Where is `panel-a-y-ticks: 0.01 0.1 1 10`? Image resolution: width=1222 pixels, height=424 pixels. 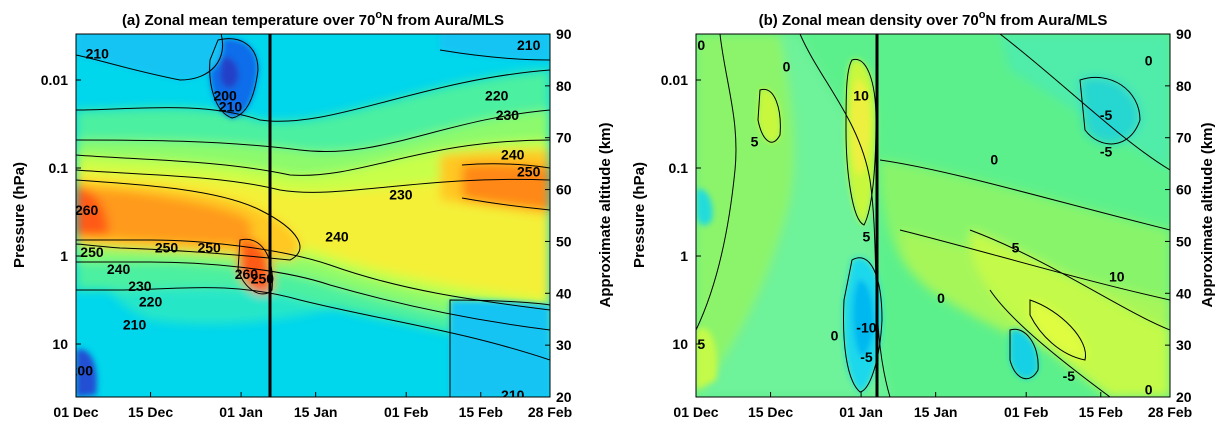
panel-a-y-ticks: 0.01 0.1 1 10 is located at coordinates (61, 212).